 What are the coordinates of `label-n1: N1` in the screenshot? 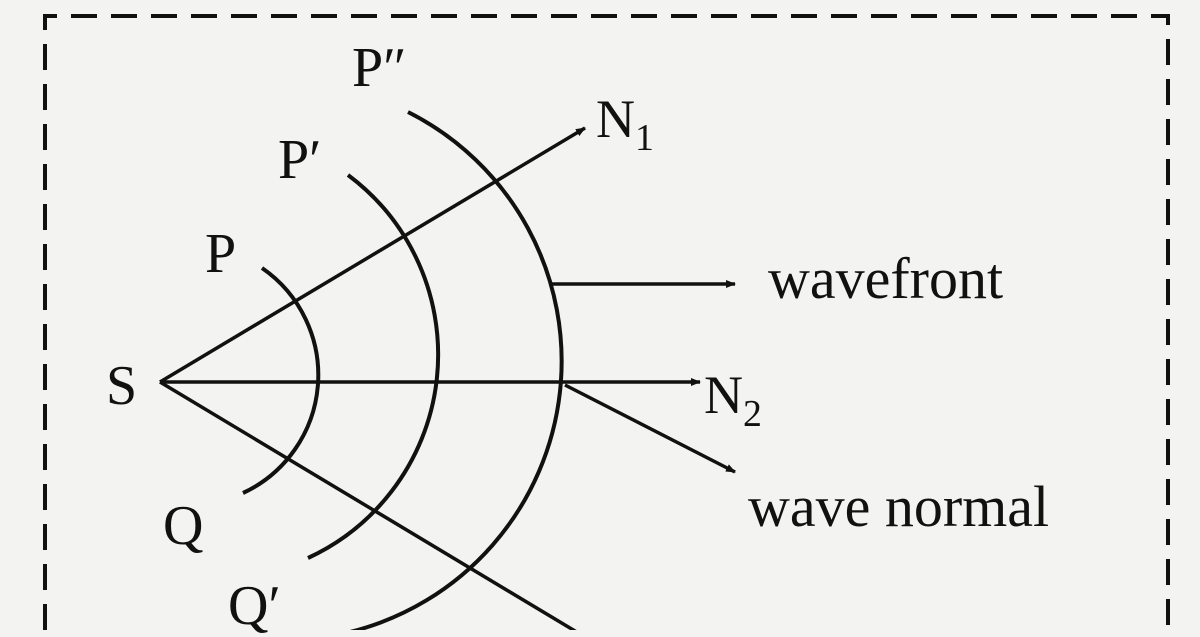 It's located at (625, 125).